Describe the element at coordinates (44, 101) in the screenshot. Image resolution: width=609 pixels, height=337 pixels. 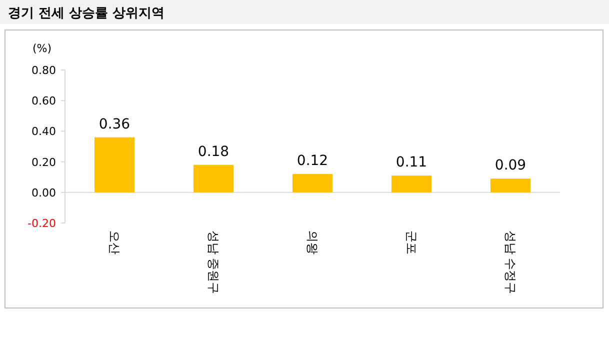
I see `y-tick-label: 0.60` at that location.